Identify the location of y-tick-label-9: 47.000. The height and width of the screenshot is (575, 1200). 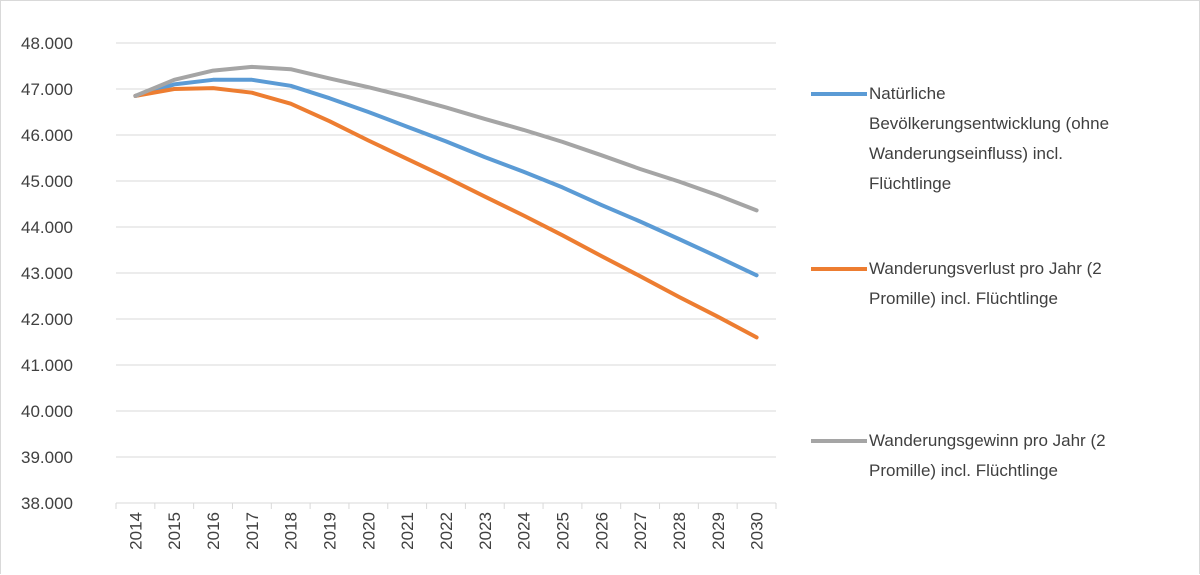
(47, 89).